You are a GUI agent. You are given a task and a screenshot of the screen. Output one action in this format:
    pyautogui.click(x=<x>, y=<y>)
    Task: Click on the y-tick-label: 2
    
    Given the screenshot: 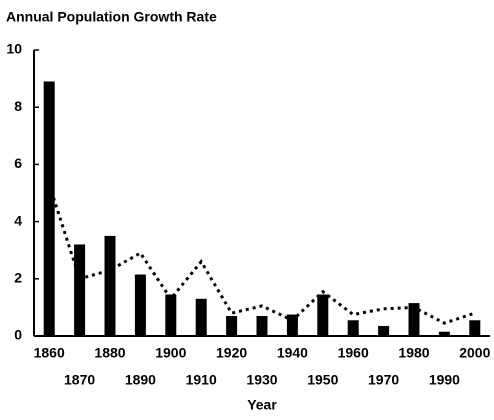 What is the action you would take?
    pyautogui.click(x=18, y=278)
    